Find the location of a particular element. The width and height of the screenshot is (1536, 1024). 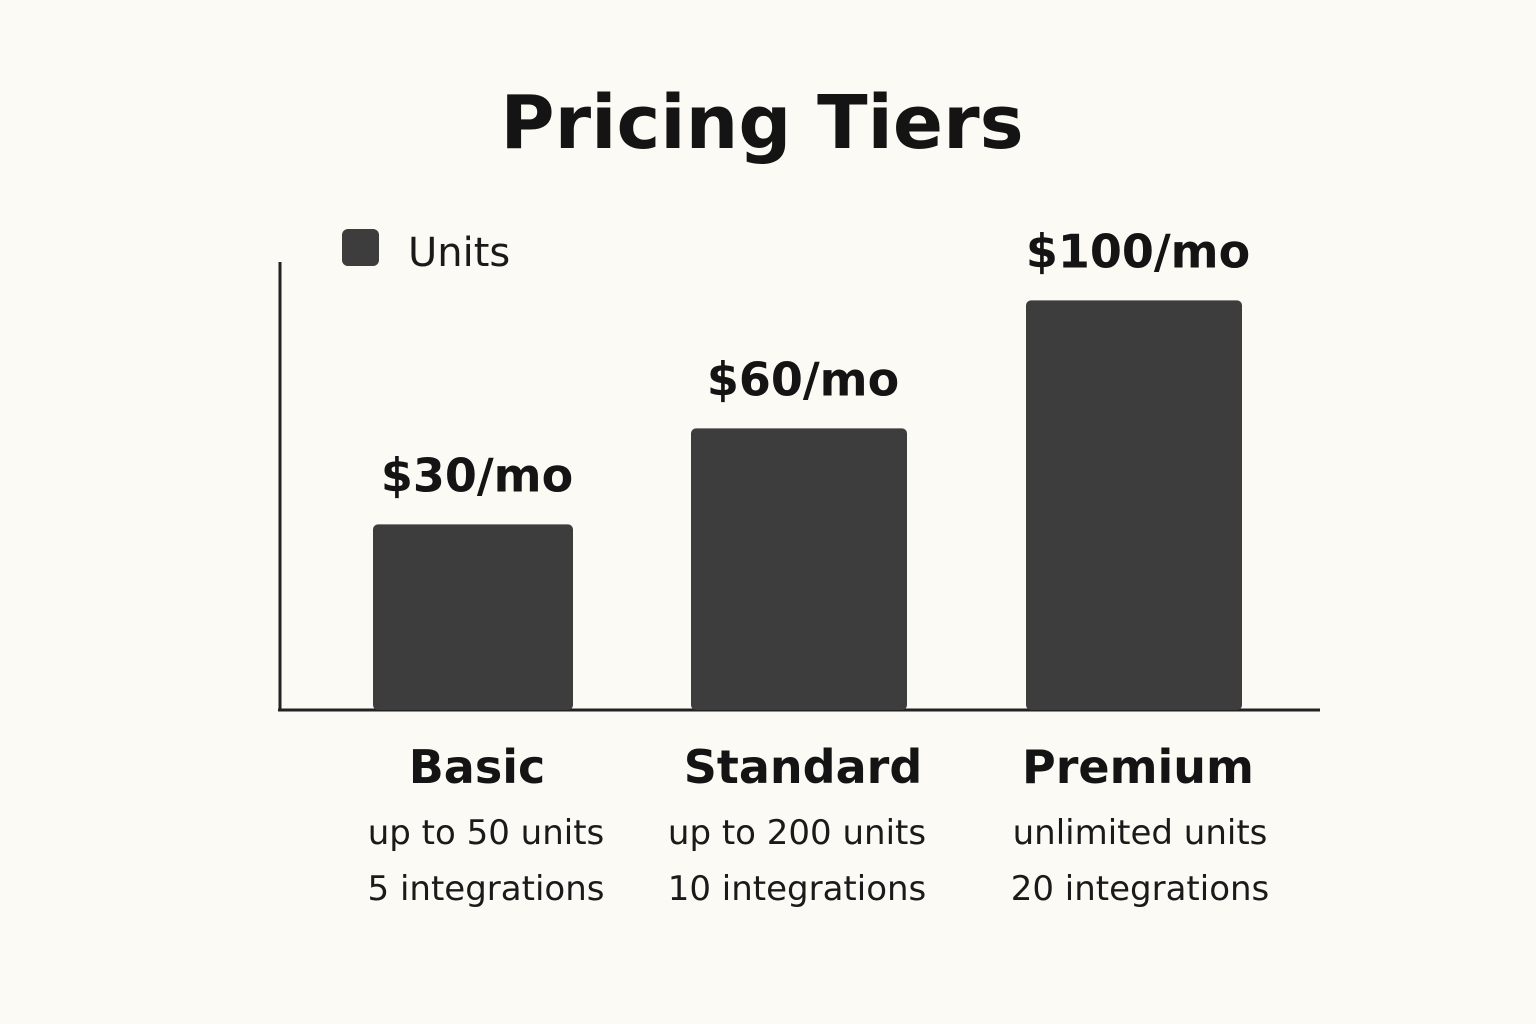

data-label: $30/mo is located at coordinates (477, 475).